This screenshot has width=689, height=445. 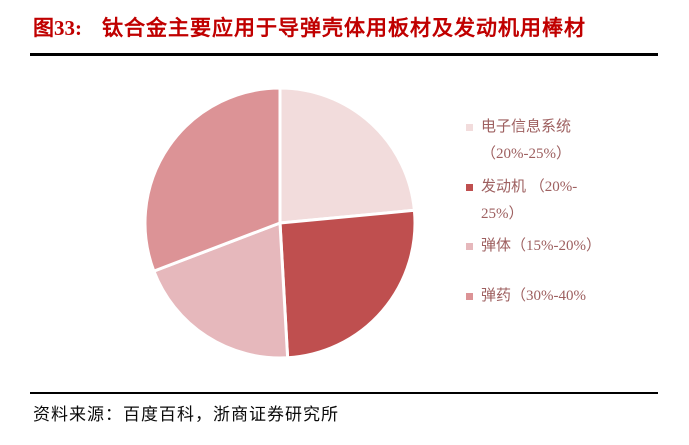 I want to click on legend-item-0: 电子信息系统 （20%-25%）, so click(x=518, y=141).